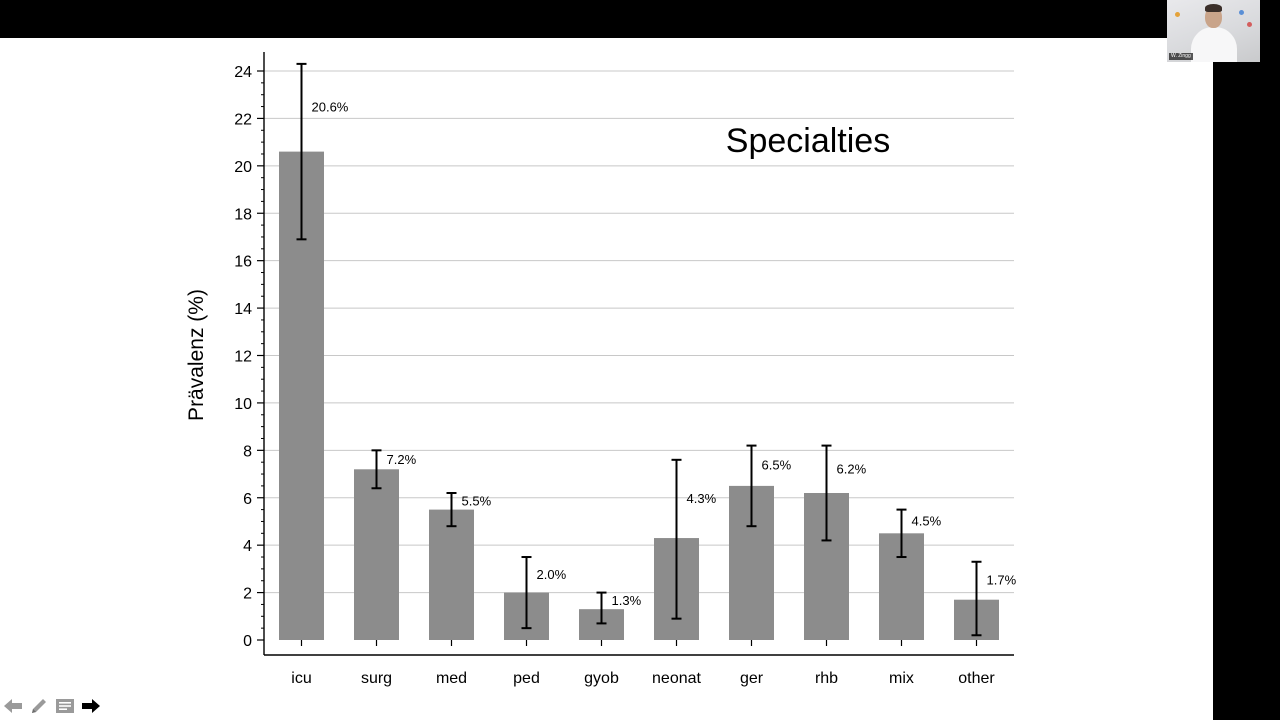 This screenshot has width=1280, height=720. I want to click on presenter-shirt, so click(1214, 44).